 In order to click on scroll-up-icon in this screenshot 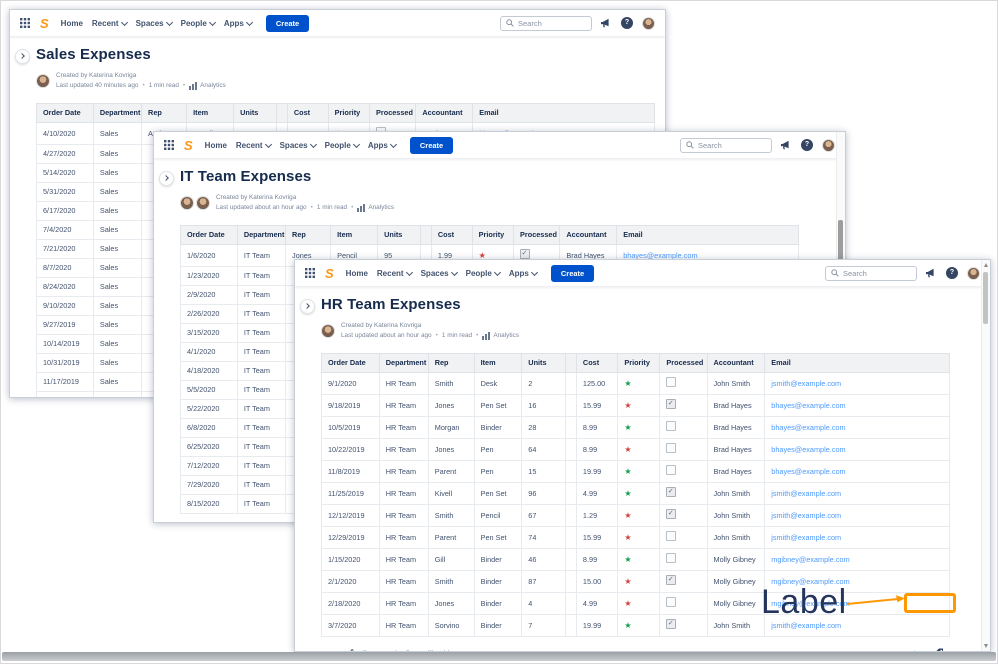, I will do `click(985, 265)`.